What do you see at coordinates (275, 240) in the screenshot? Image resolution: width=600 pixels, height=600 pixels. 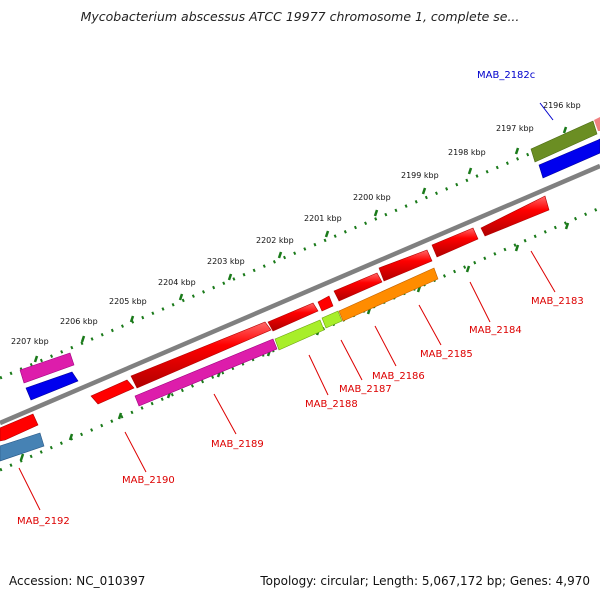 I see `kbp-label: 2202 kbp` at bounding box center [275, 240].